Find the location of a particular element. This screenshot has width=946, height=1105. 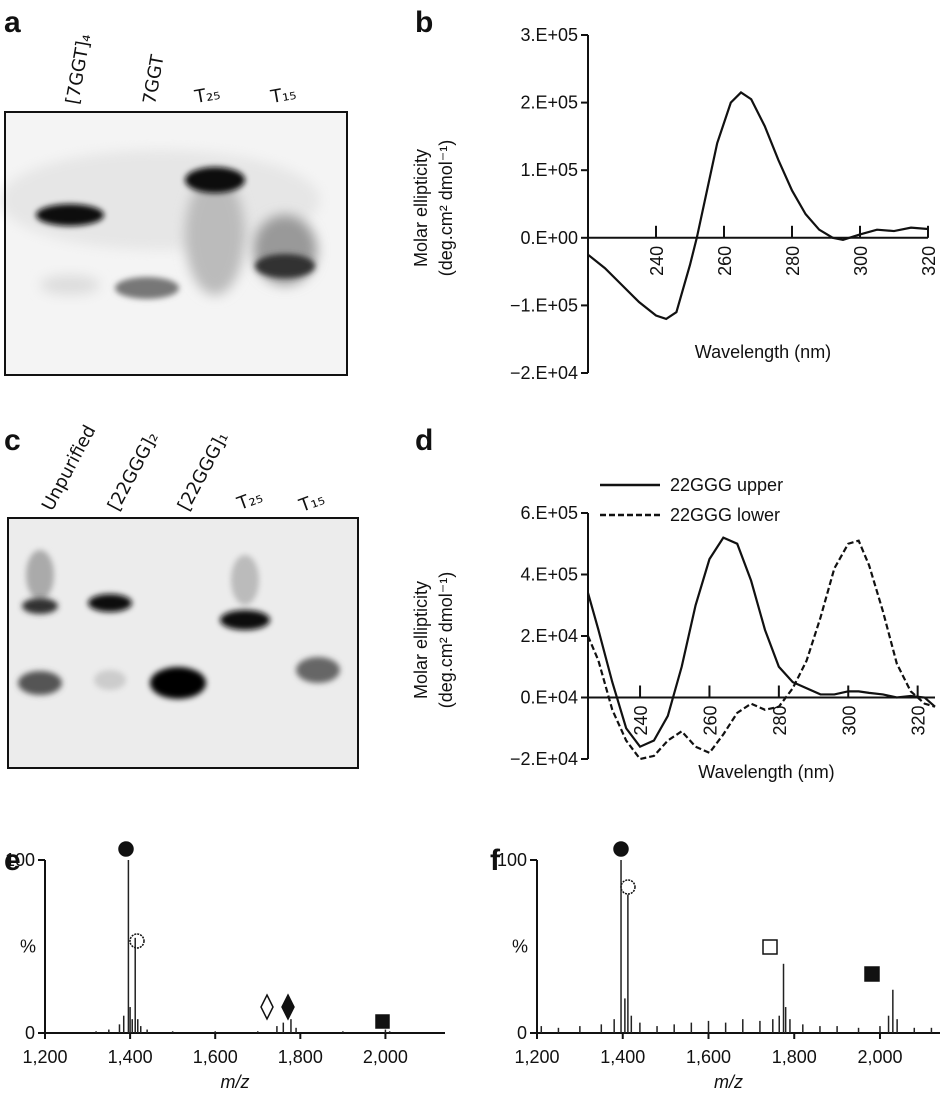

y-tick-label: 2.E+04 is located at coordinates (549, 636).